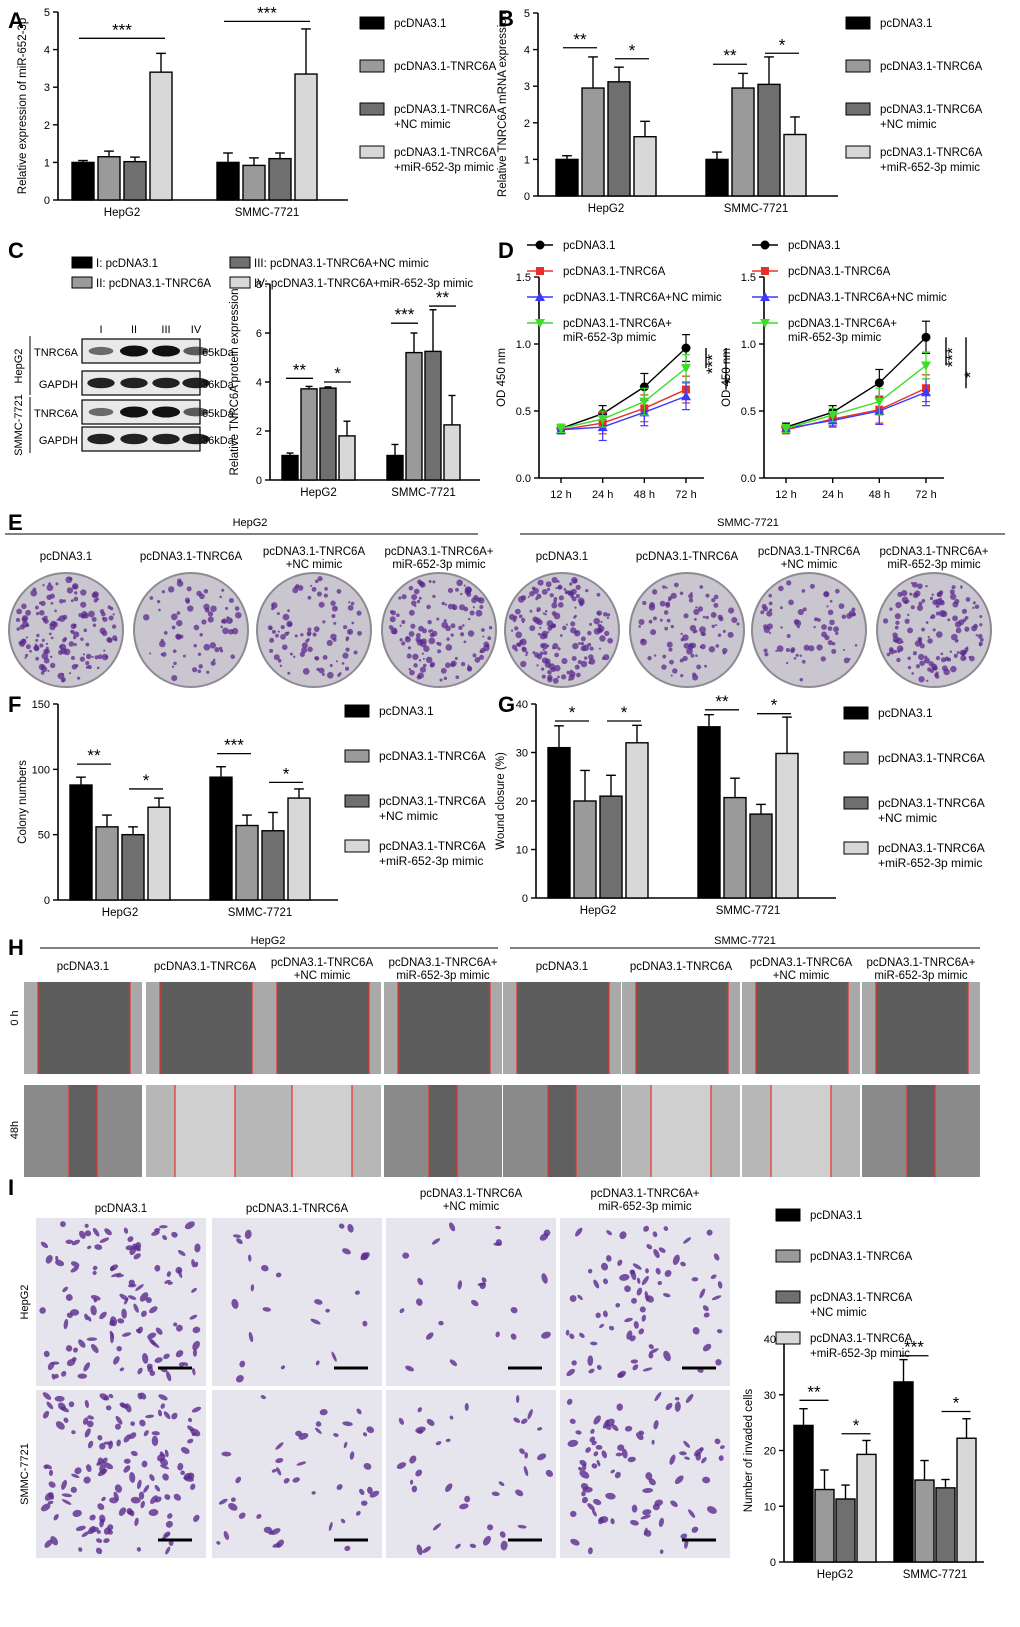 This screenshot has width=1020, height=1627. Describe the element at coordinates (16, 20) in the screenshot. I see `panel-letter-a: A` at that location.